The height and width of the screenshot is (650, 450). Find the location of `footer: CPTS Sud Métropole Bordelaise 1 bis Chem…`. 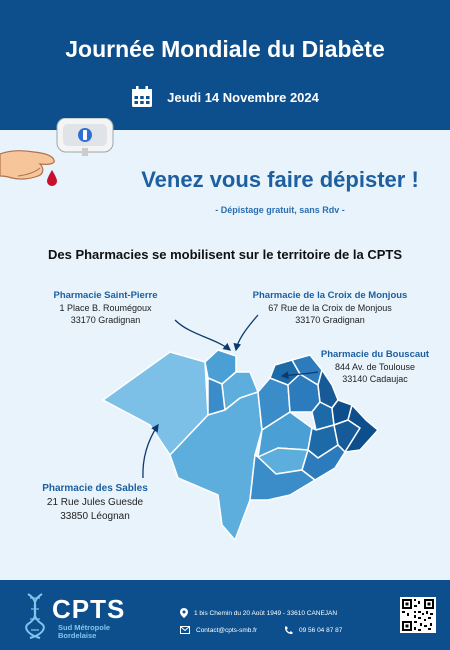

footer: CPTS Sud Métropole Bordelaise 1 bis Chem… is located at coordinates (225, 615).